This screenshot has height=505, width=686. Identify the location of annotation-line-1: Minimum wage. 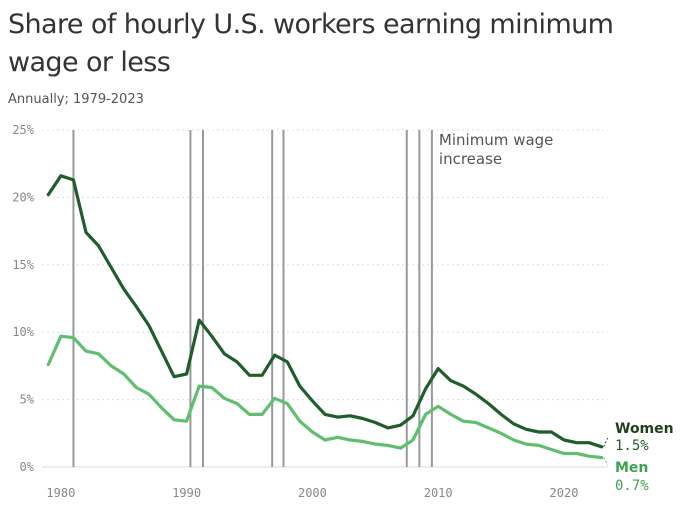
(496, 140).